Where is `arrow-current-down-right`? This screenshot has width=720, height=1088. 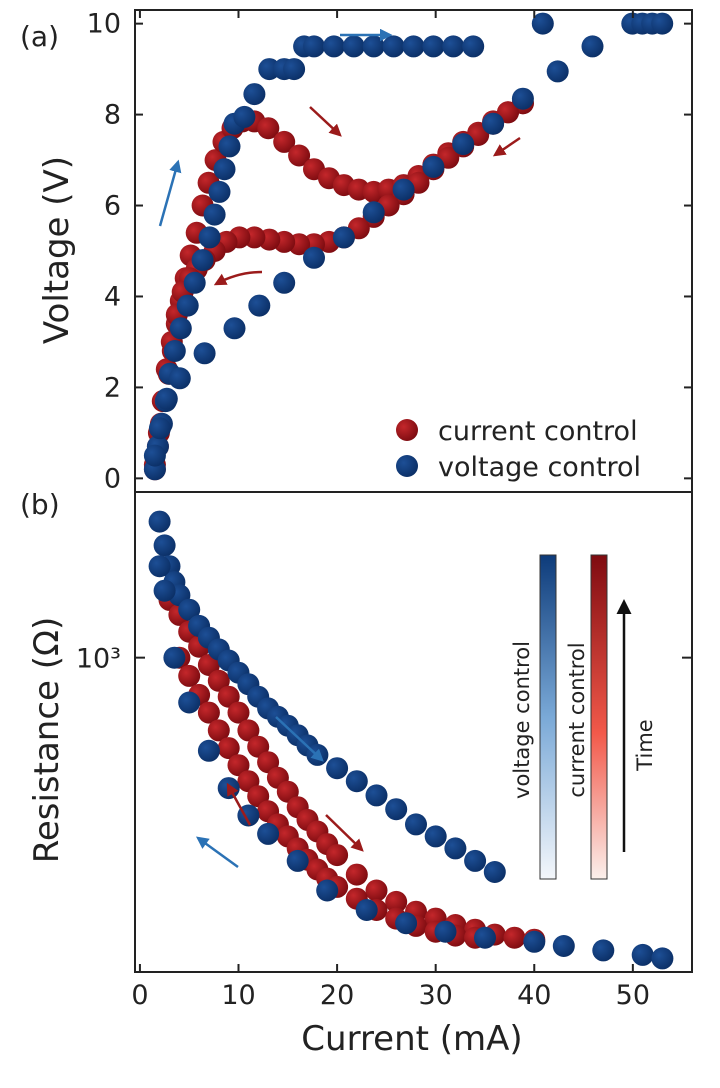 arrow-current-down-right is located at coordinates (325, 121).